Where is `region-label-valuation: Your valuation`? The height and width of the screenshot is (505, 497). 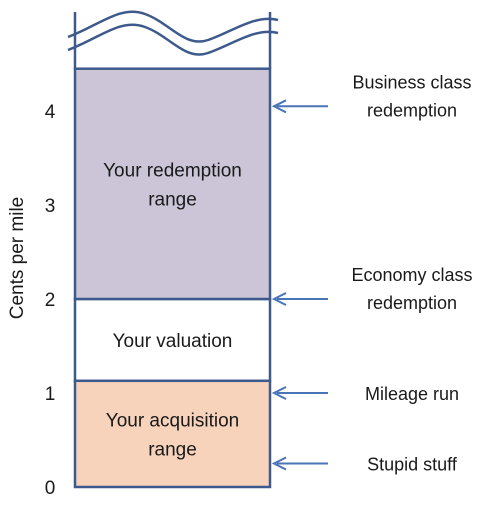
region-label-valuation: Your valuation is located at coordinates (173, 341).